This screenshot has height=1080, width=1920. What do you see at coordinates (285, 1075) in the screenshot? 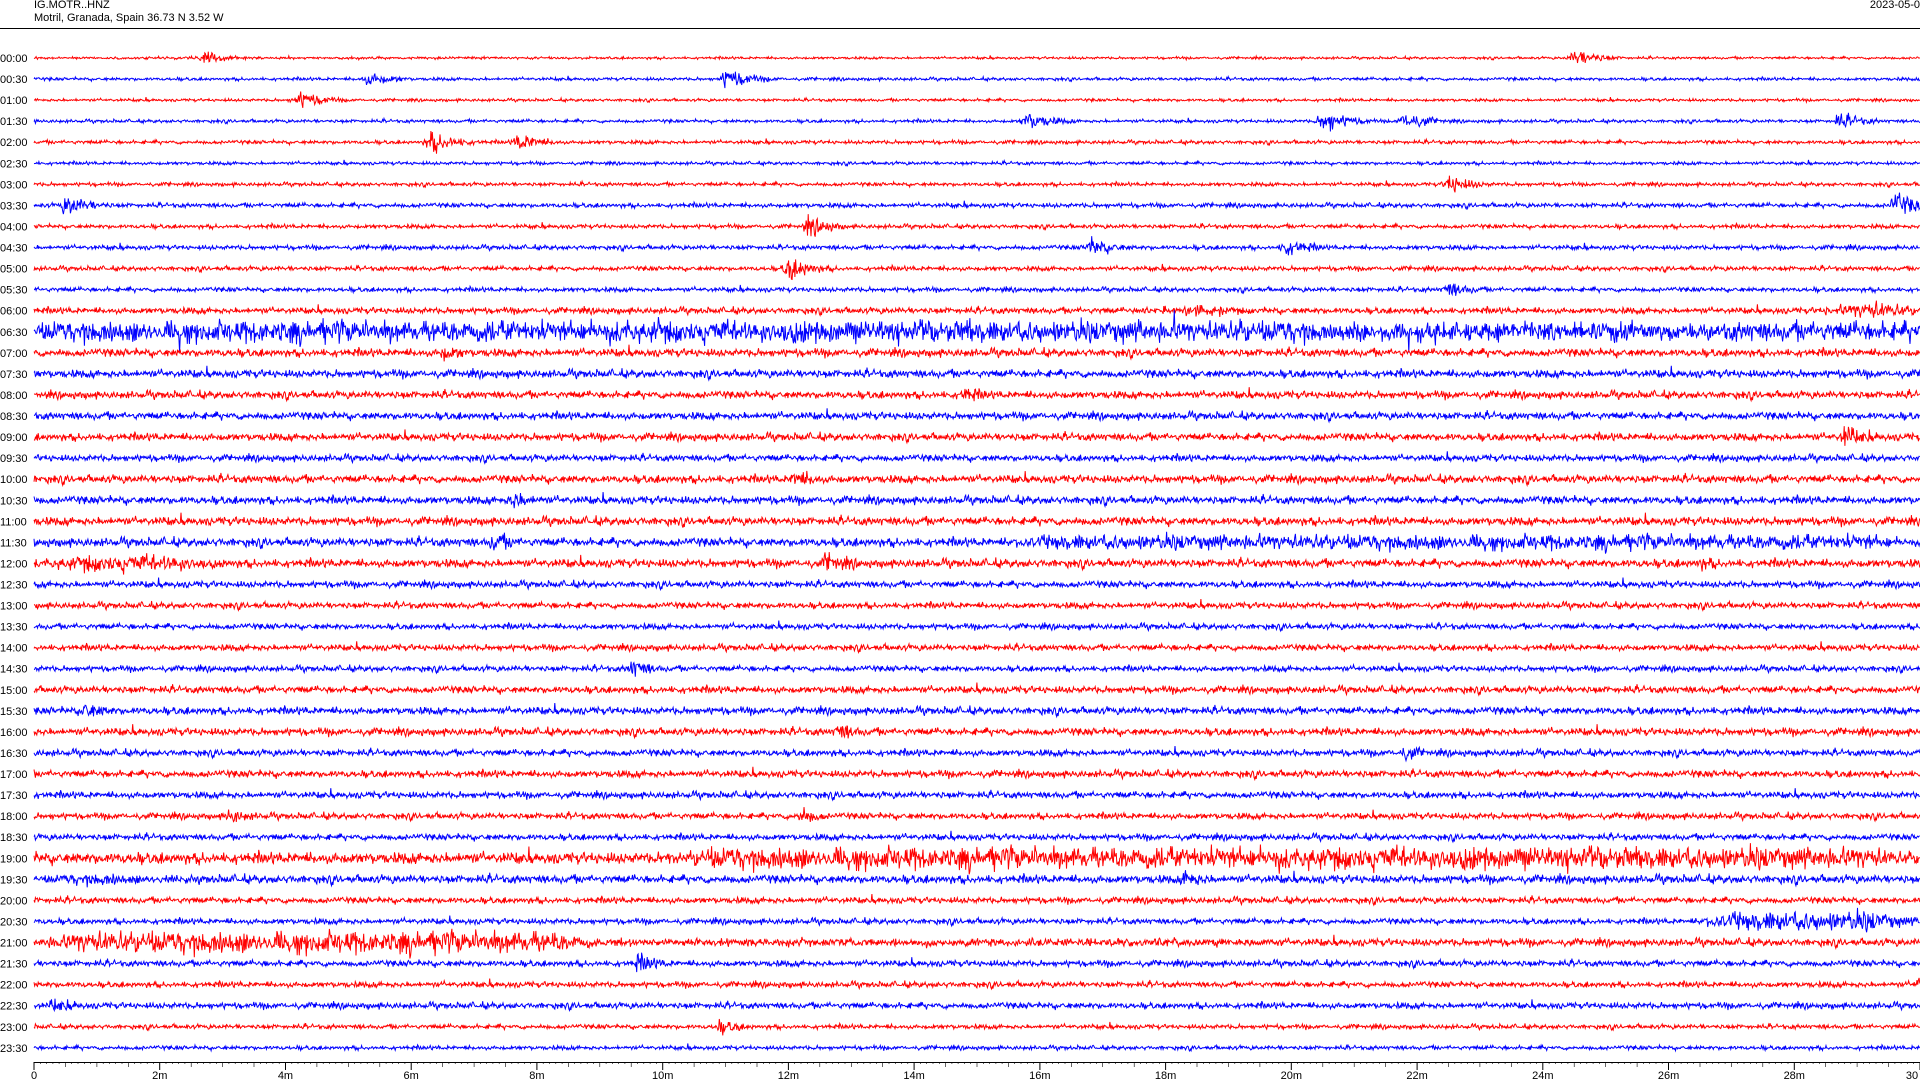
I see `x-tick-label: 4m` at bounding box center [285, 1075].